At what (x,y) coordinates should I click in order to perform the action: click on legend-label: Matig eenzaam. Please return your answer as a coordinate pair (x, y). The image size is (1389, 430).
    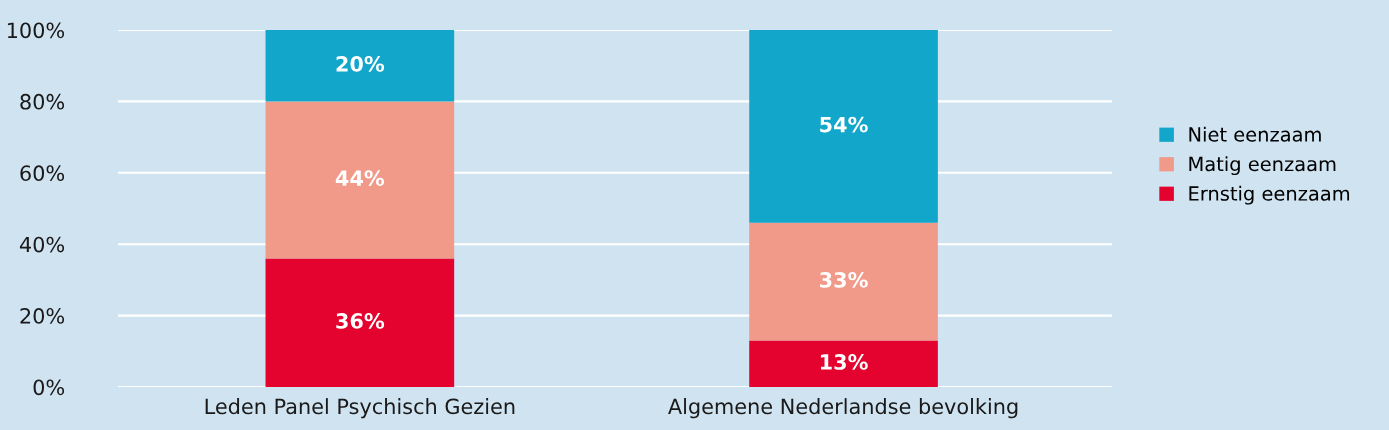
    Looking at the image, I should click on (1262, 166).